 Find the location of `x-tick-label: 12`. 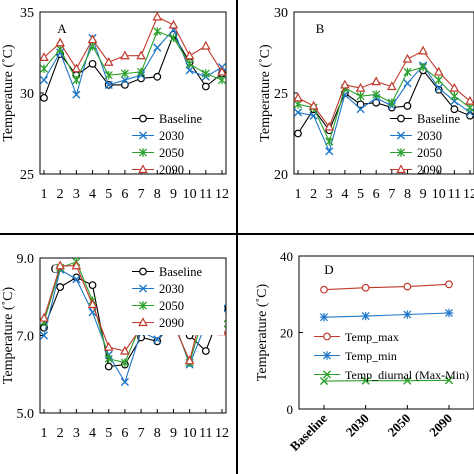

x-tick-label: 12 is located at coordinates (468, 194).